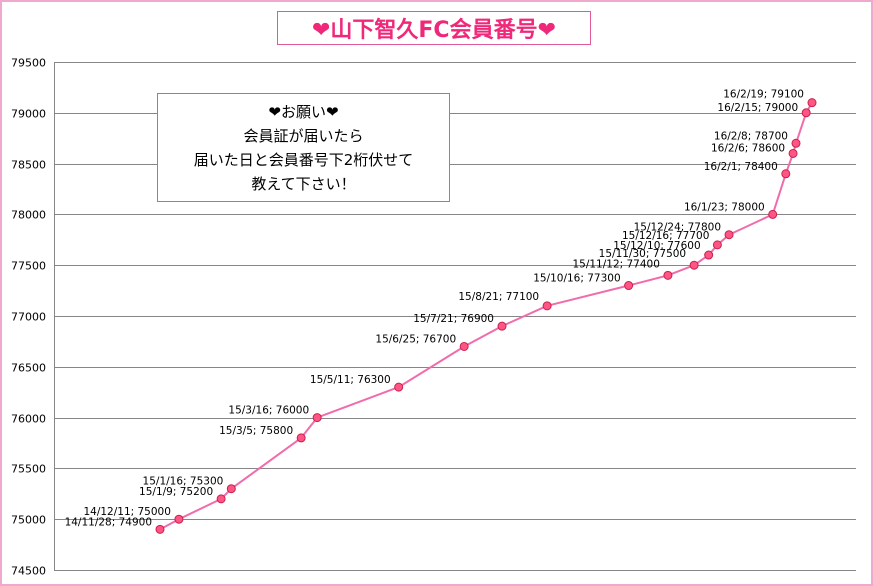  I want to click on y-tick-label: 76000, so click(28, 419).